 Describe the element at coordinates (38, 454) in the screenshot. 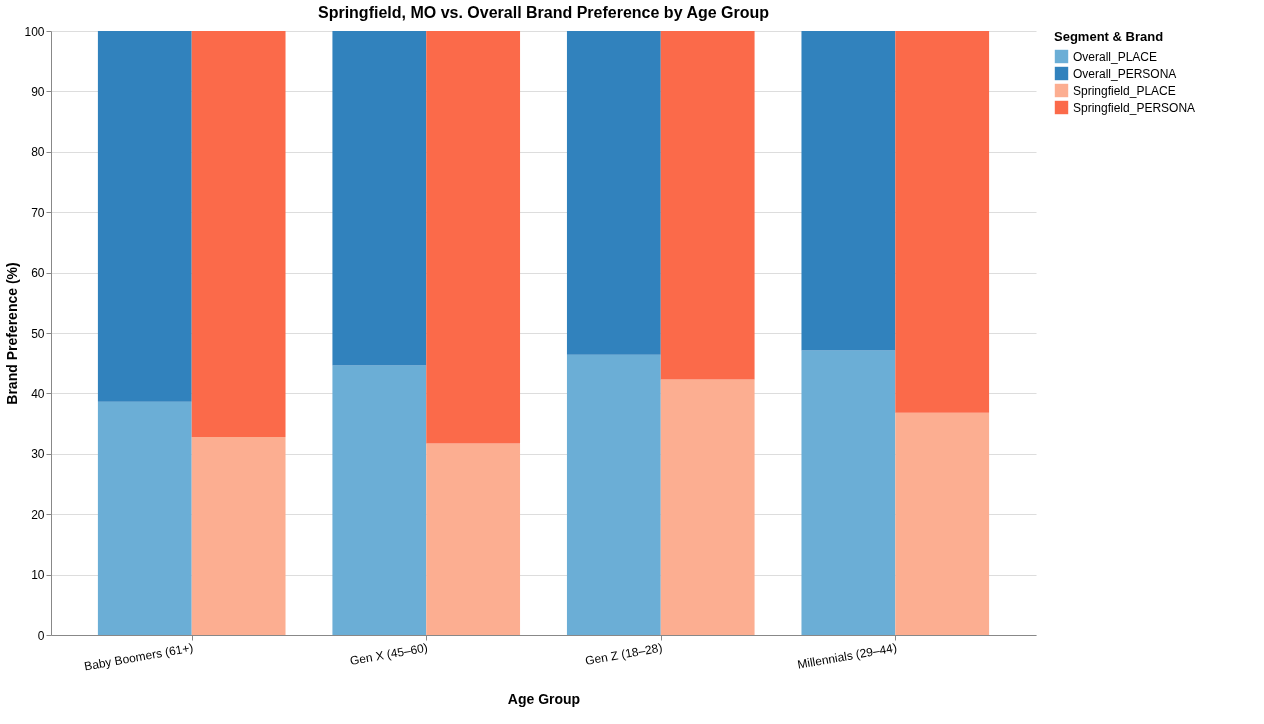

I see `y-tick-label: 30` at that location.